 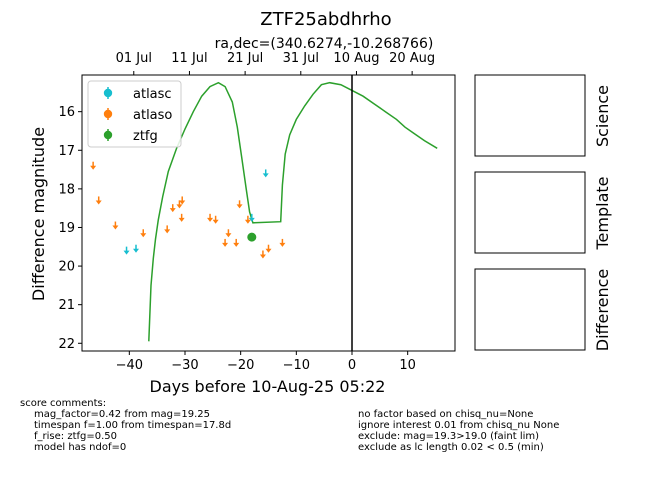 I want to click on legend-label: atlaso, so click(x=152, y=115).